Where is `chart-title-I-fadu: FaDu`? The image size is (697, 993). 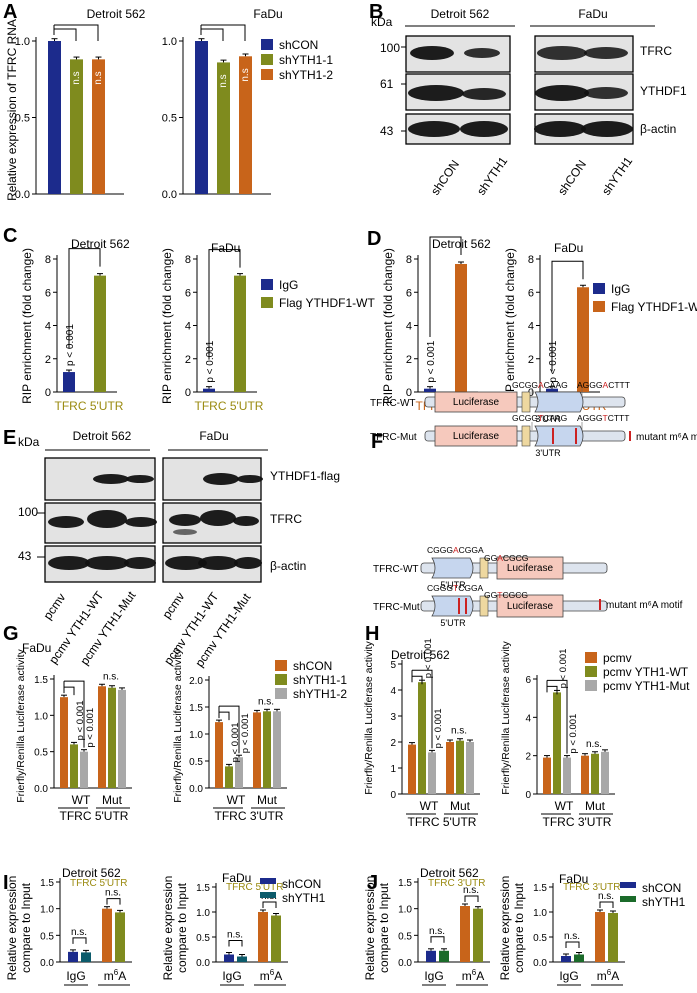
chart-title-I-fadu: FaDu is located at coordinates (236, 878).